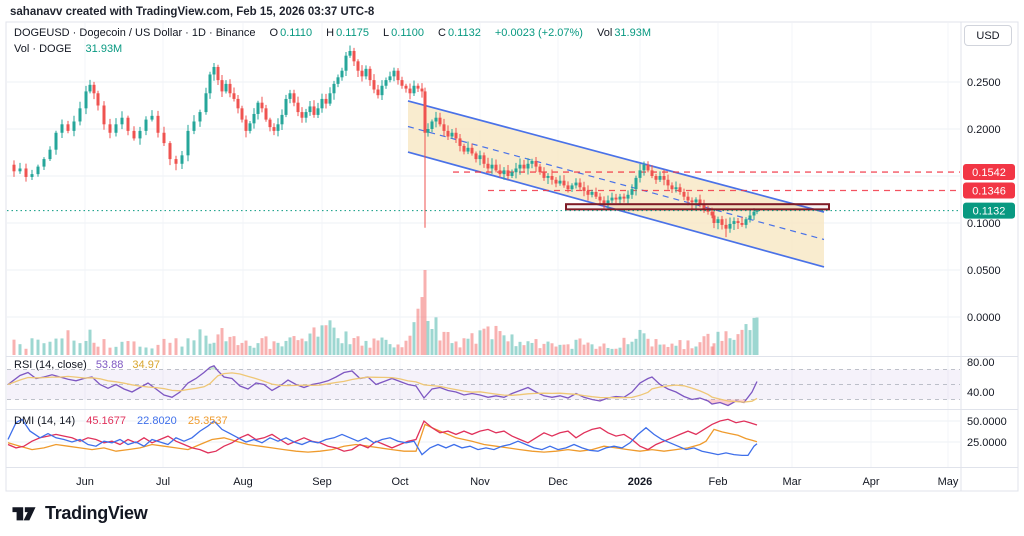  I want to click on resistance-levels, so click(706, 181).